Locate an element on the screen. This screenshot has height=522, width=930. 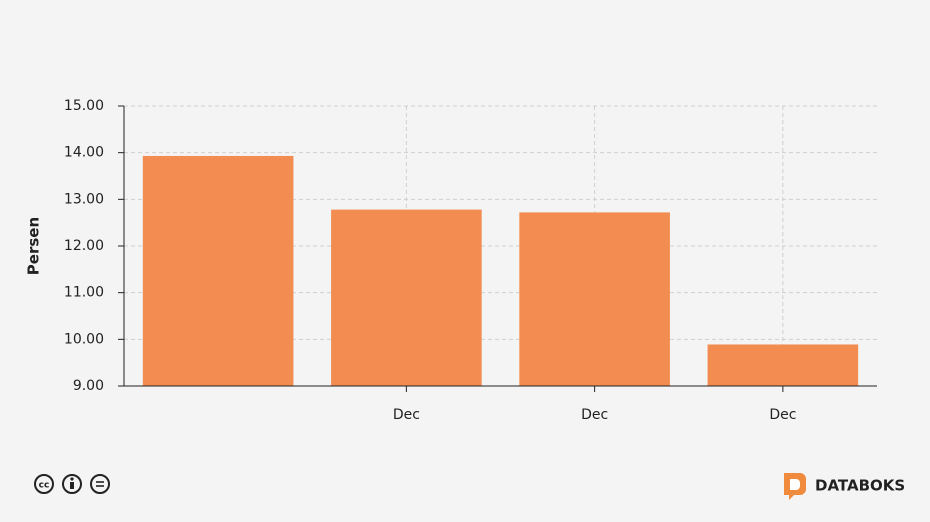
y-tick-label: 13.00 is located at coordinates (84, 199).